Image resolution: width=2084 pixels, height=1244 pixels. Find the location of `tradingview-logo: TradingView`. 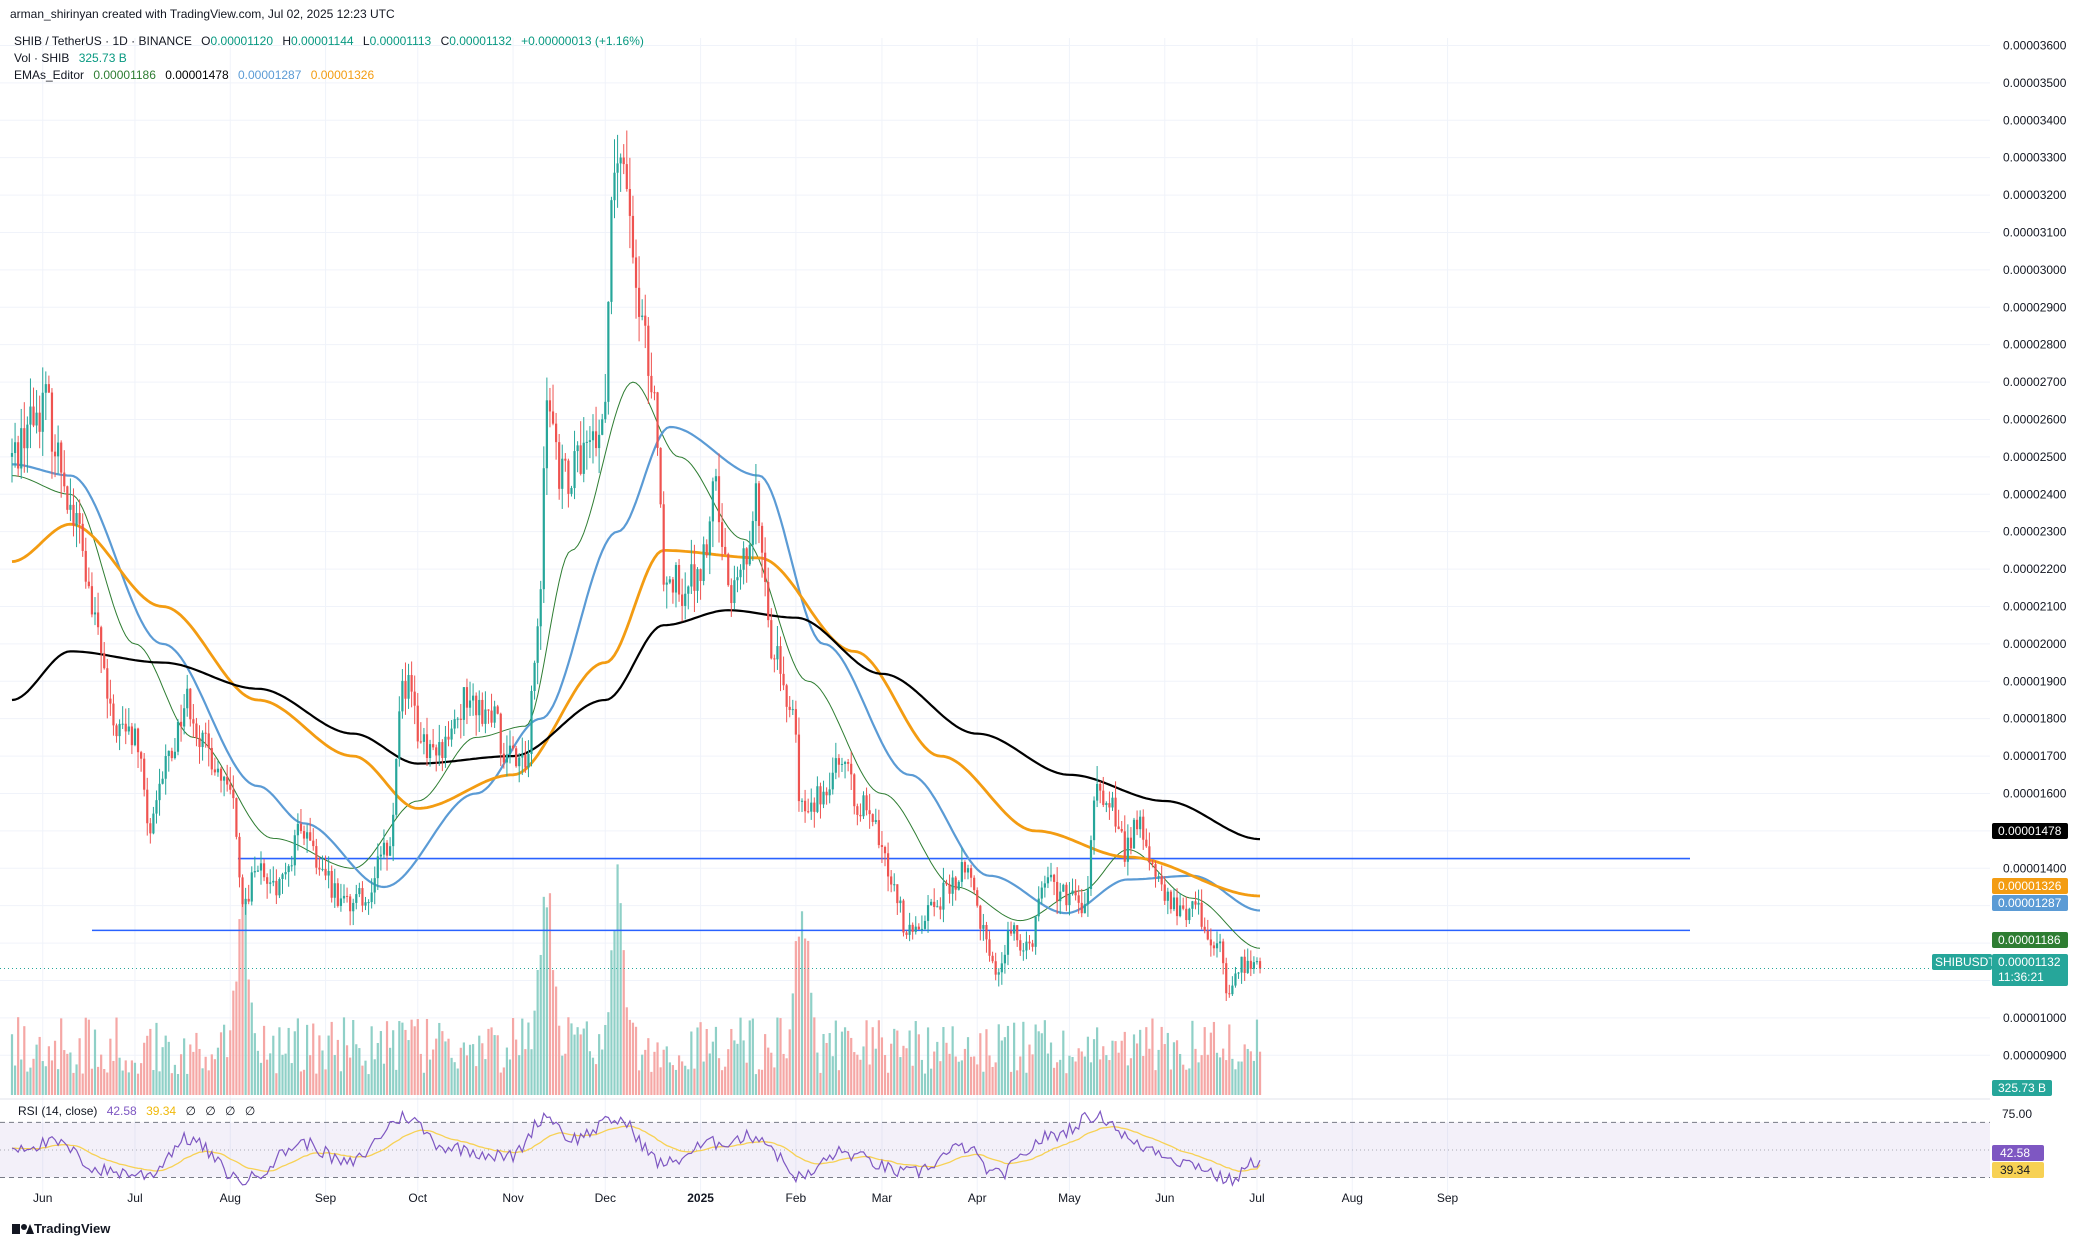

tradingview-logo: TradingView is located at coordinates (61, 1228).